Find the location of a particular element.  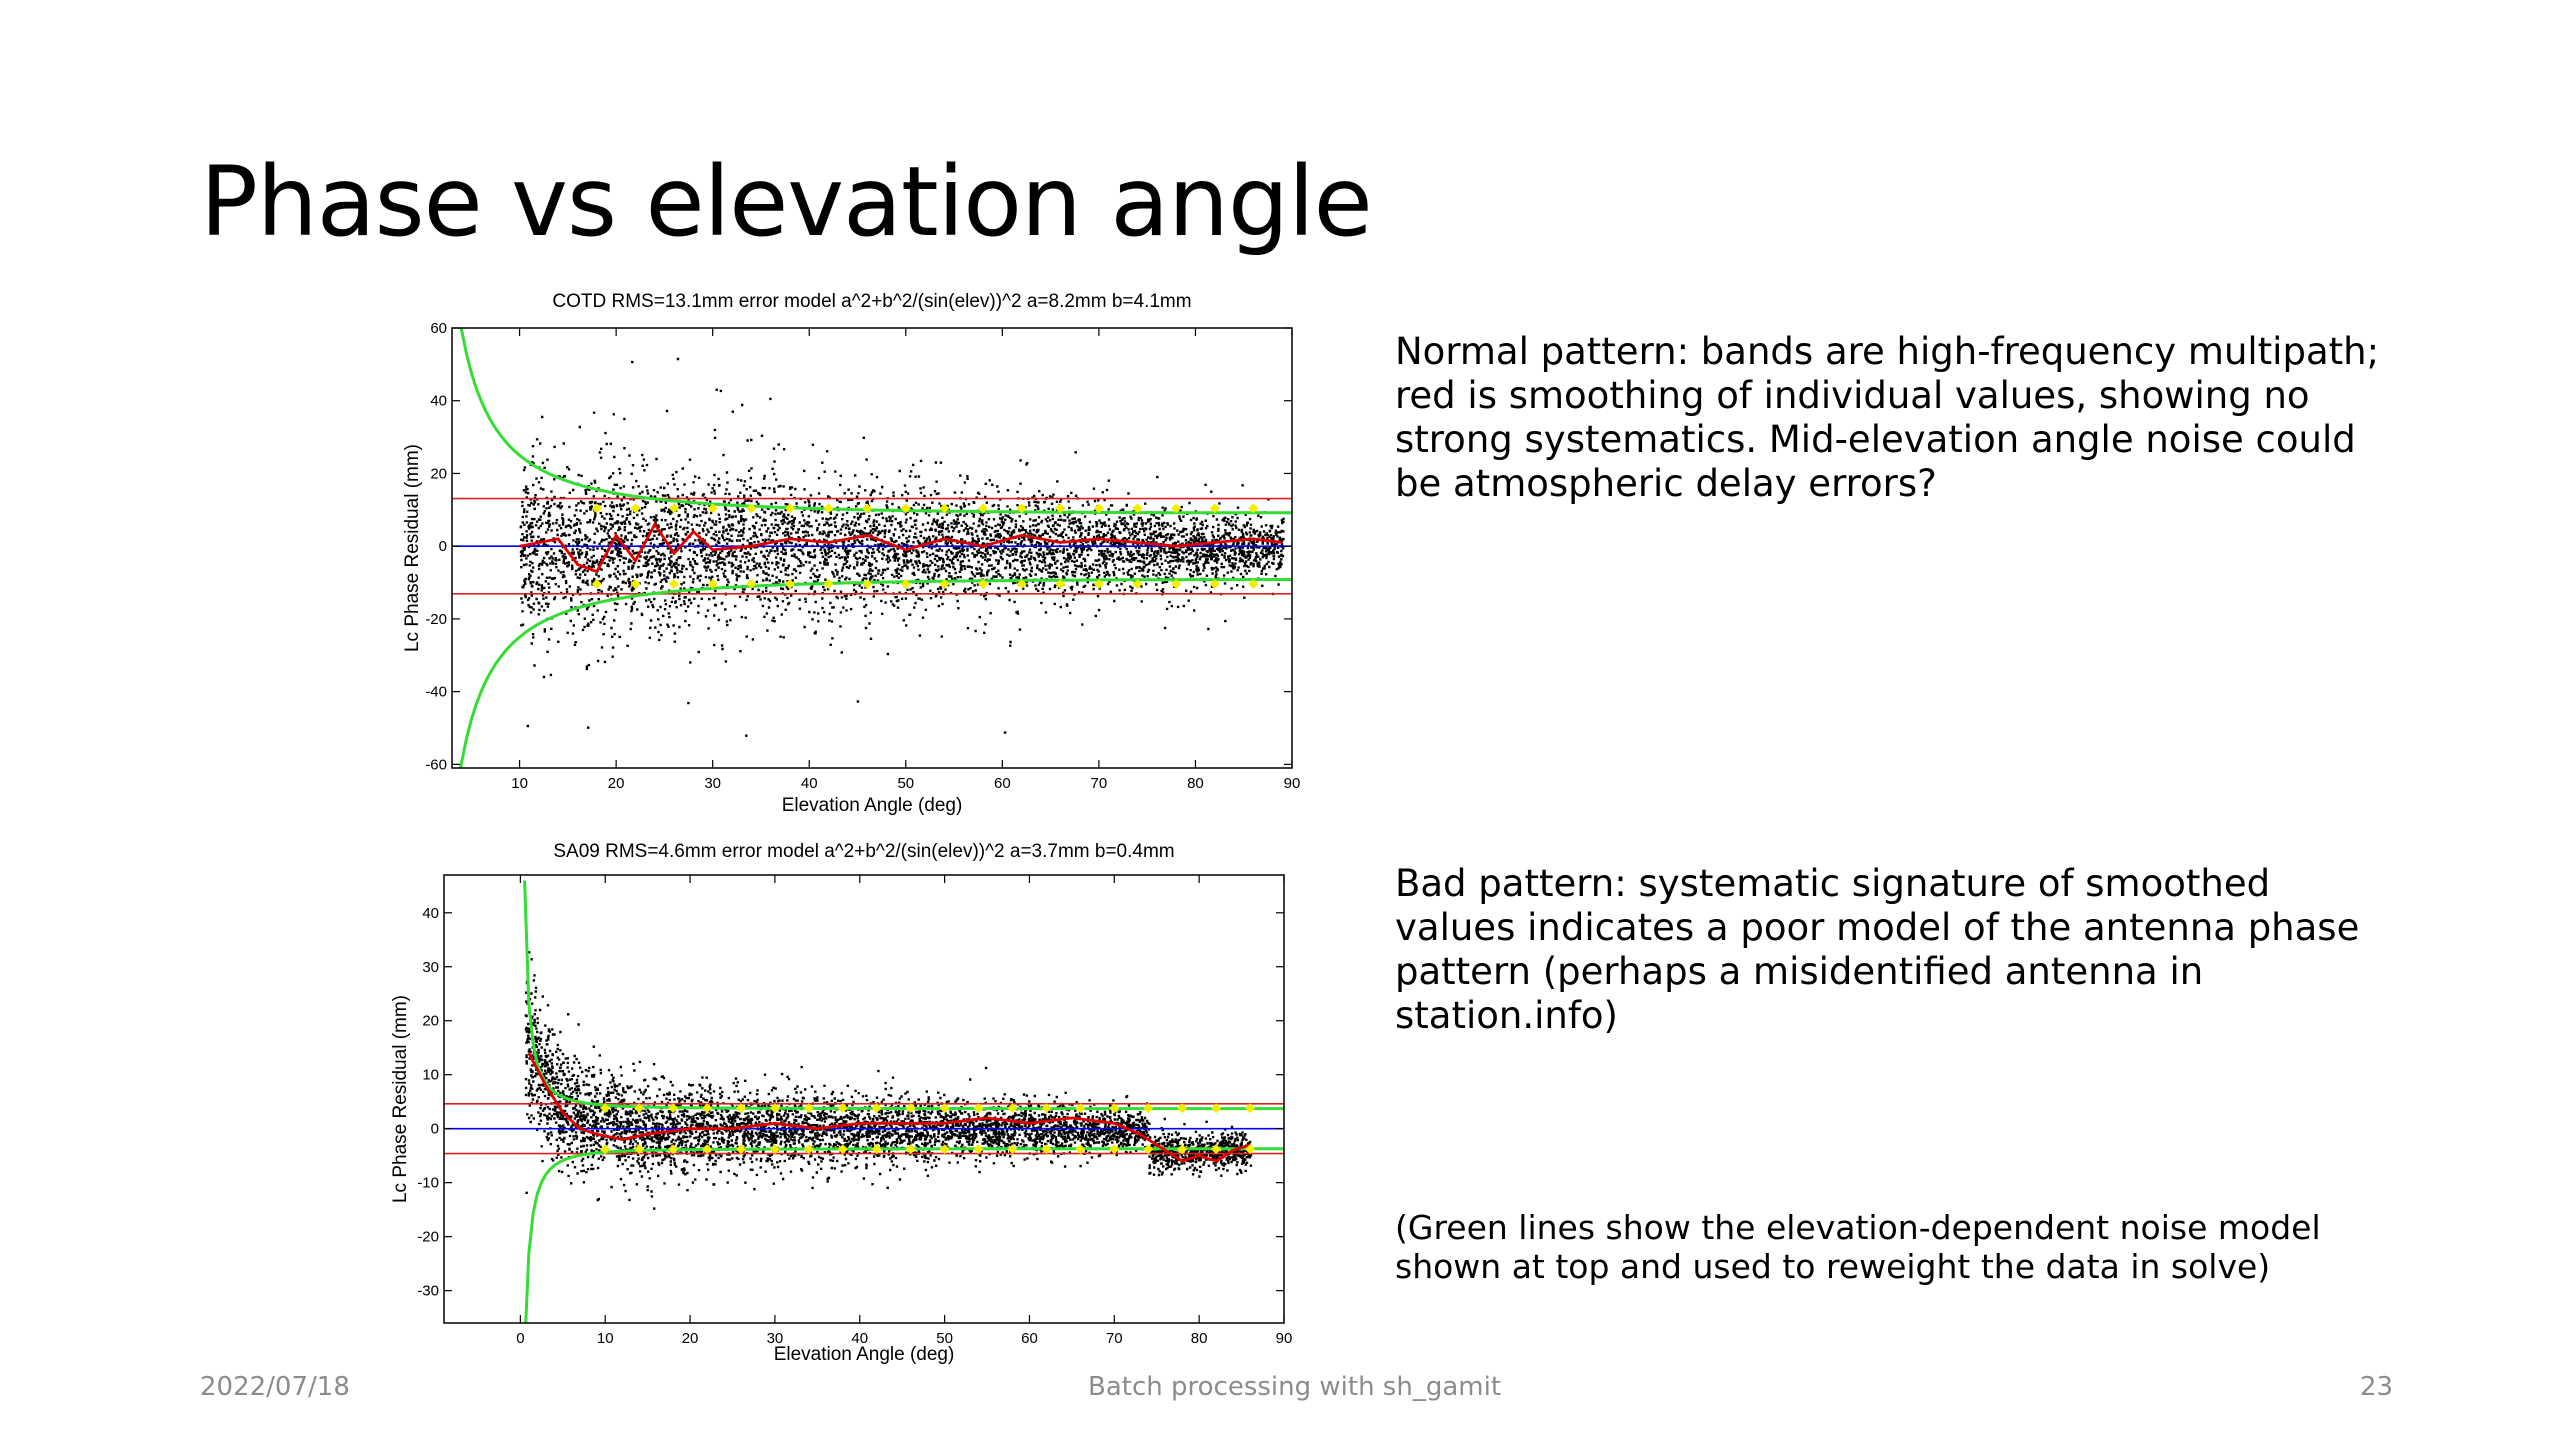

point-cloud is located at coordinates (888, 1080).